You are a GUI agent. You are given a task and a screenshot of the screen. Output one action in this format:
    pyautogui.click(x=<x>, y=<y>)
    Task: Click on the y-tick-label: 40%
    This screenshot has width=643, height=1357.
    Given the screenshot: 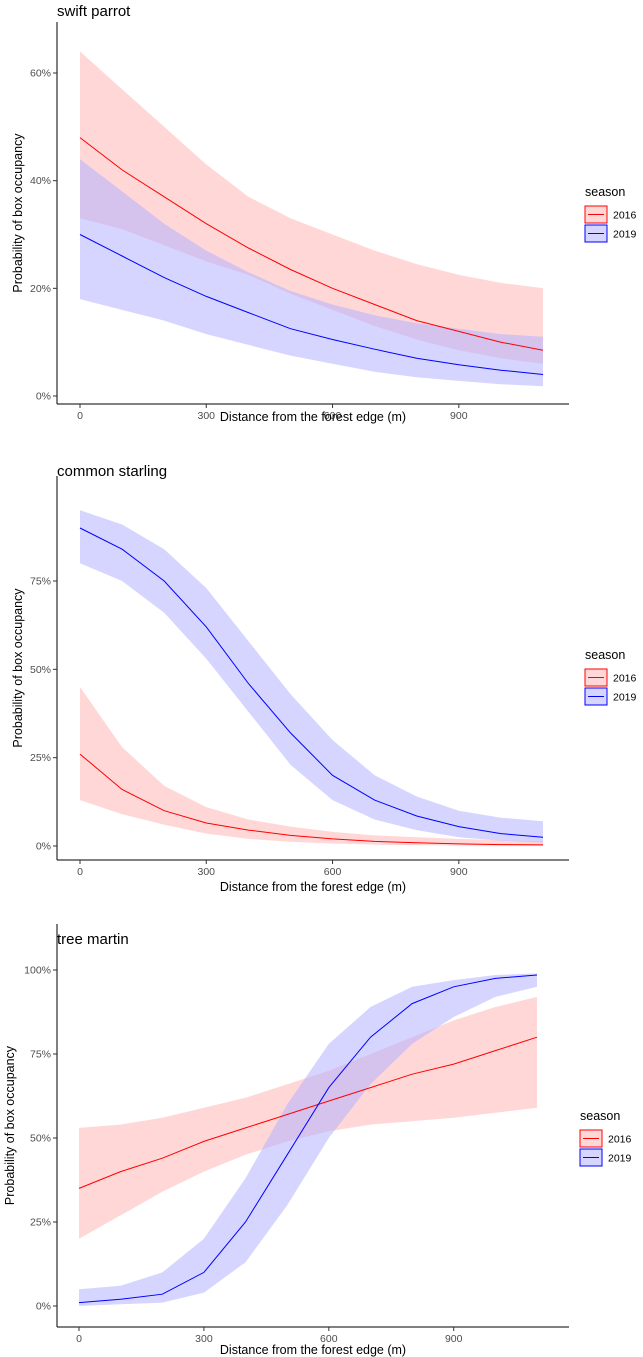 What is the action you would take?
    pyautogui.click(x=40, y=181)
    